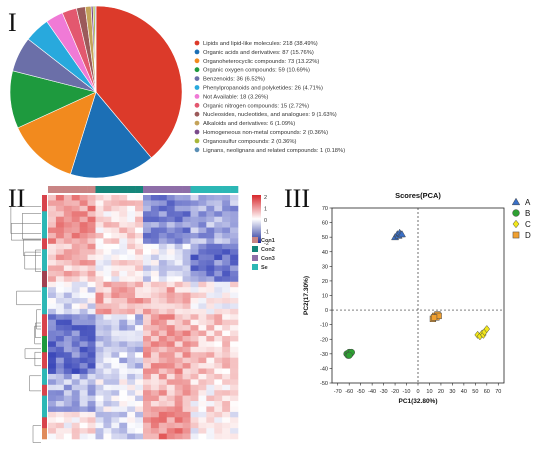 The image size is (550, 452). Describe the element at coordinates (265, 198) in the screenshot. I see `heat-scale-tick: 2` at that location.